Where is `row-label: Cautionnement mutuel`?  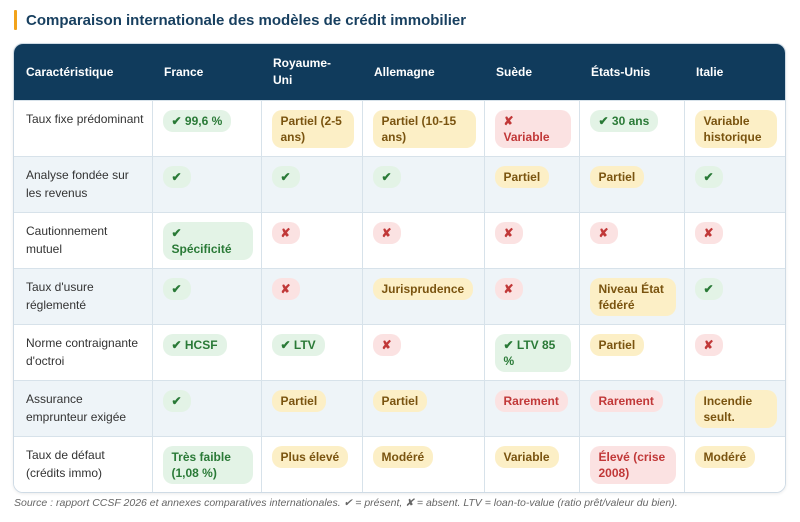 row-label: Cautionnement mutuel is located at coordinates (83, 240).